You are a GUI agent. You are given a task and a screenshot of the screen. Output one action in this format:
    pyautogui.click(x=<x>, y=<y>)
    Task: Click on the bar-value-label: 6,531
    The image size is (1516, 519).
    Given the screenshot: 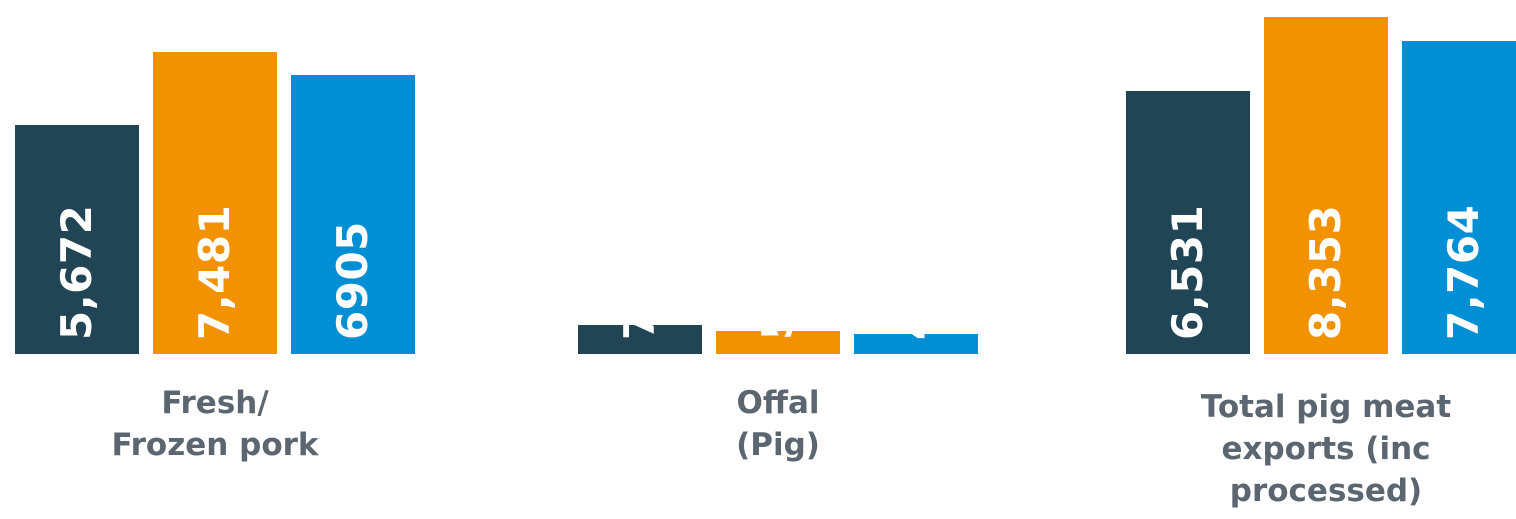 What is the action you would take?
    pyautogui.click(x=1187, y=272)
    